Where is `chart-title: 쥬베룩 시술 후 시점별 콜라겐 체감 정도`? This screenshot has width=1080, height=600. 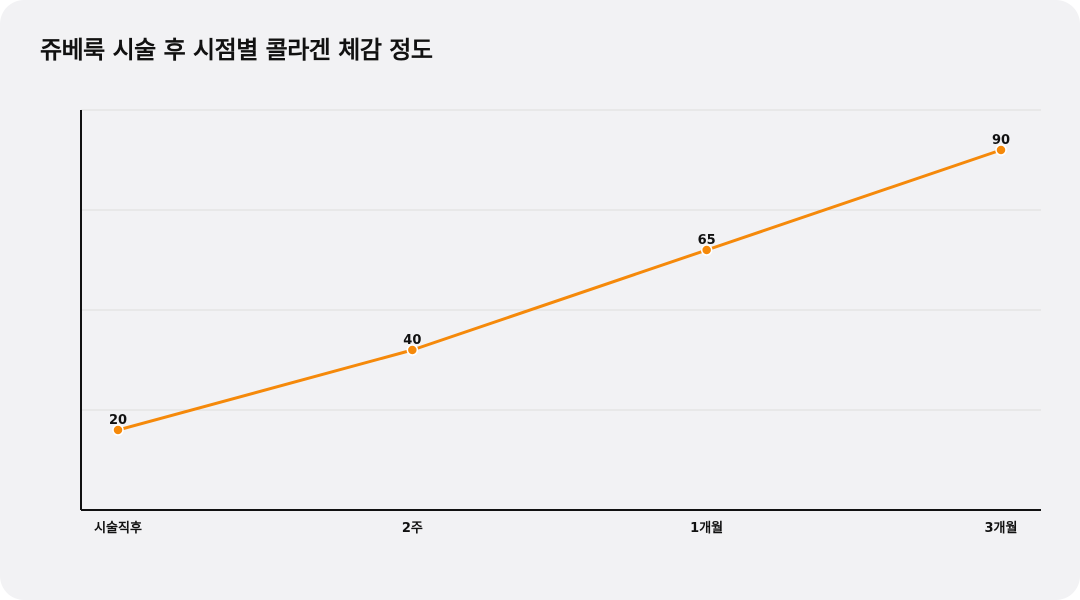 chart-title: 쥬베룩 시술 후 시점별 콜라겐 체감 정도 is located at coordinates (236, 50).